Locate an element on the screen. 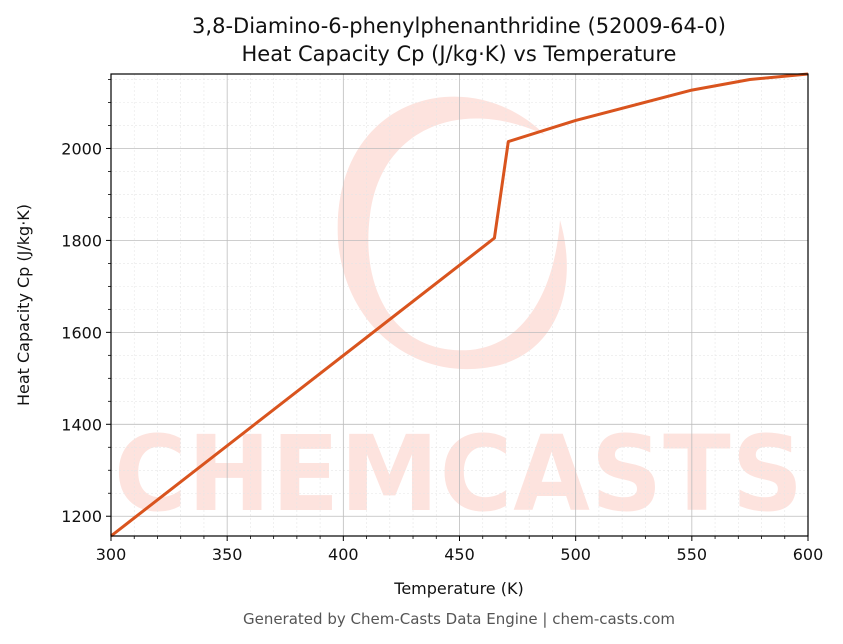 The height and width of the screenshot is (644, 843). y-tick-label: 1200 is located at coordinates (81, 516).